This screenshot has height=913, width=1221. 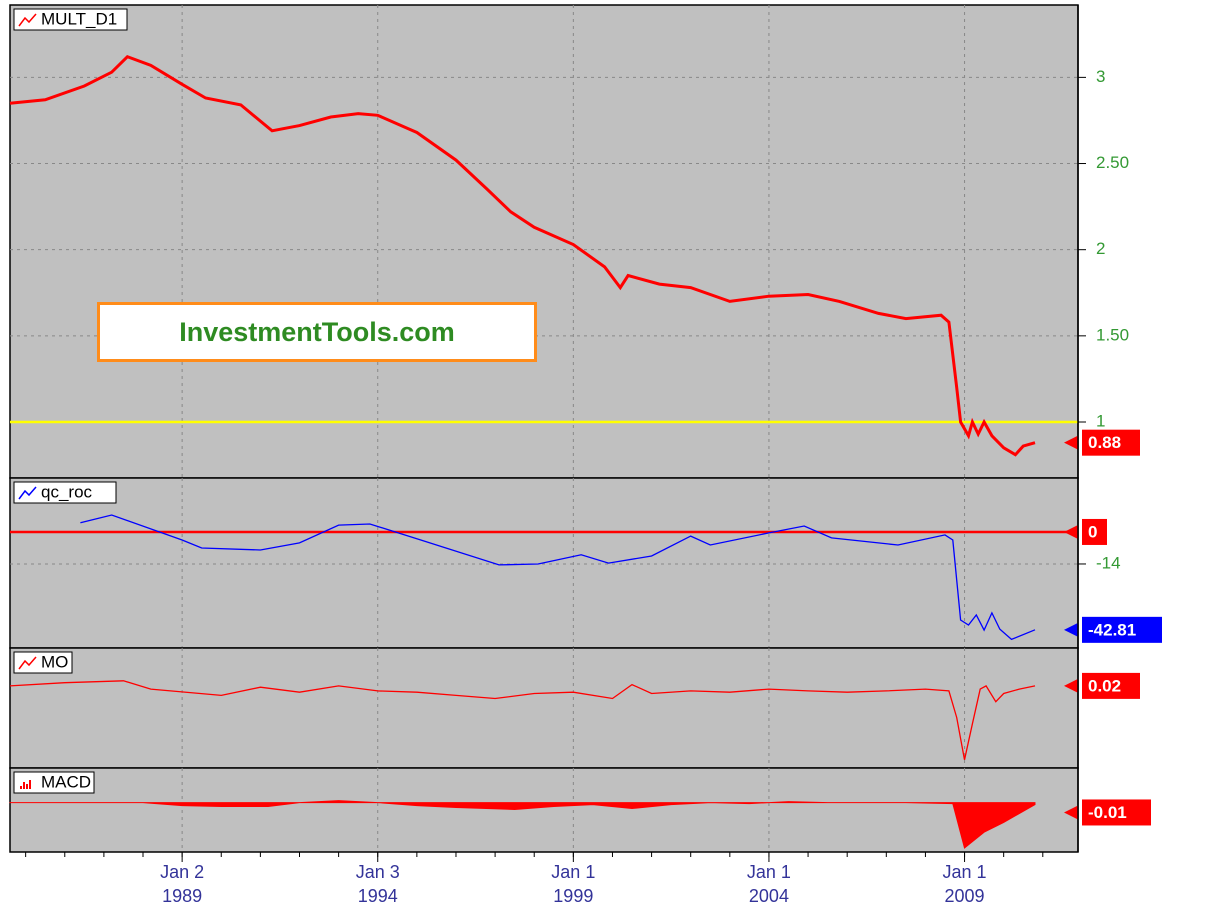 I want to click on x-tick-label: Jan 2 1989, so click(x=182, y=884).